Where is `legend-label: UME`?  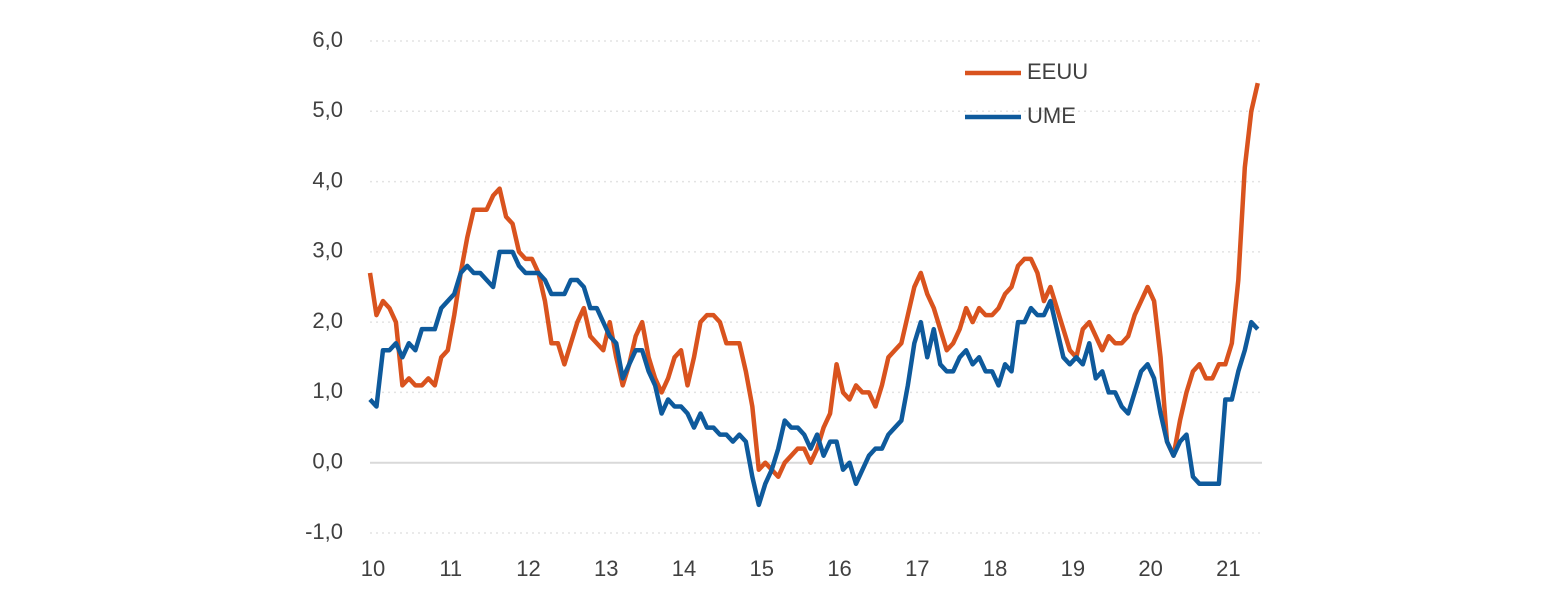
legend-label: UME is located at coordinates (1051, 115).